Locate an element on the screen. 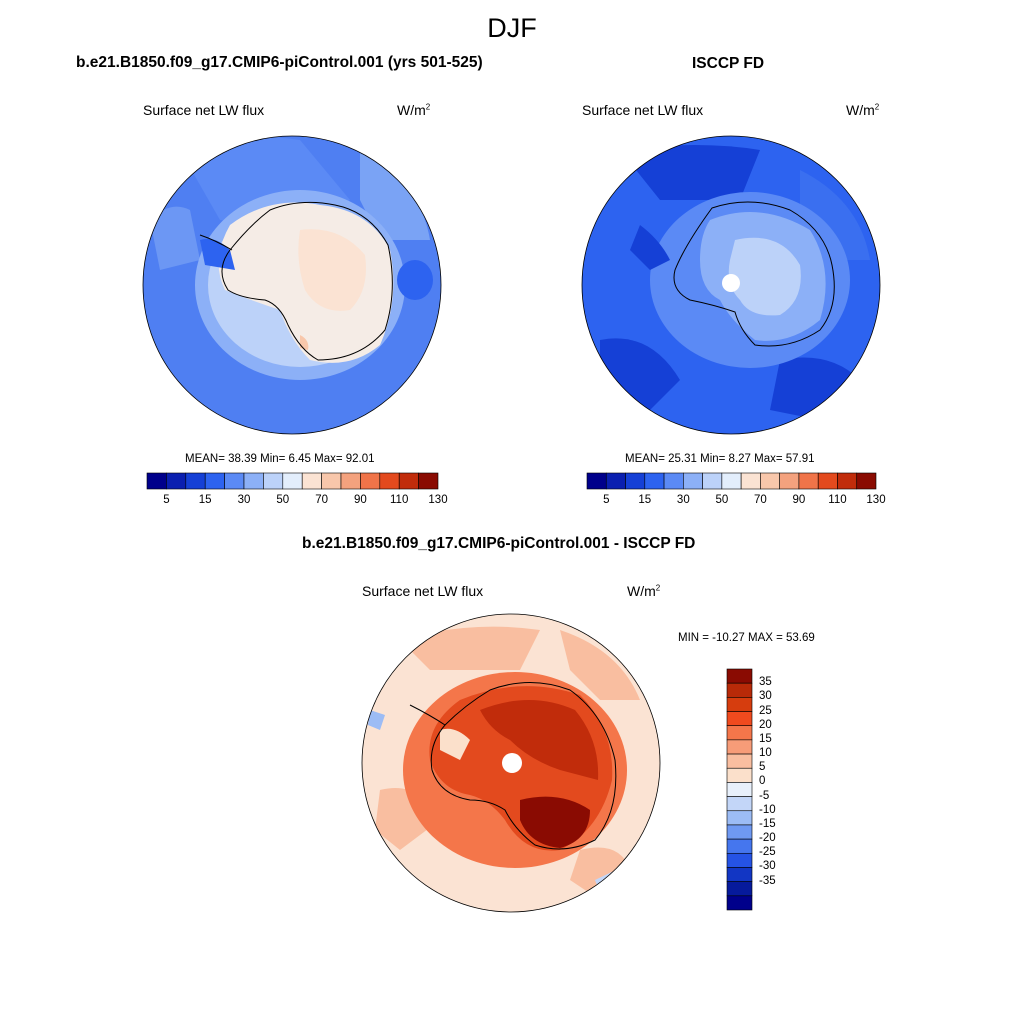 This screenshot has width=1024, height=1024. model-colorbar is located at coordinates (292, 481).